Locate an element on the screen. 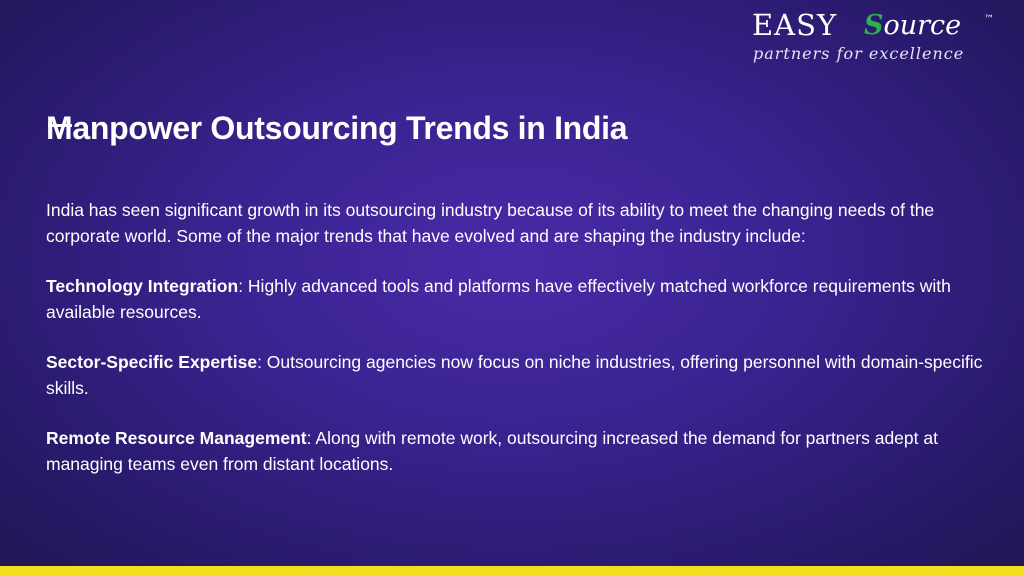  logo-source-rest: ource is located at coordinates (922, 25).